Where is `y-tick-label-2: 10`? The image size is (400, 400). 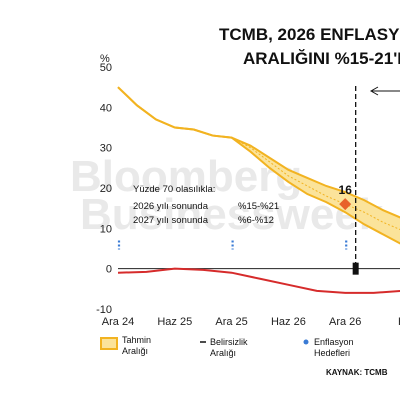
y-tick-label-2: 10 is located at coordinates (106, 229).